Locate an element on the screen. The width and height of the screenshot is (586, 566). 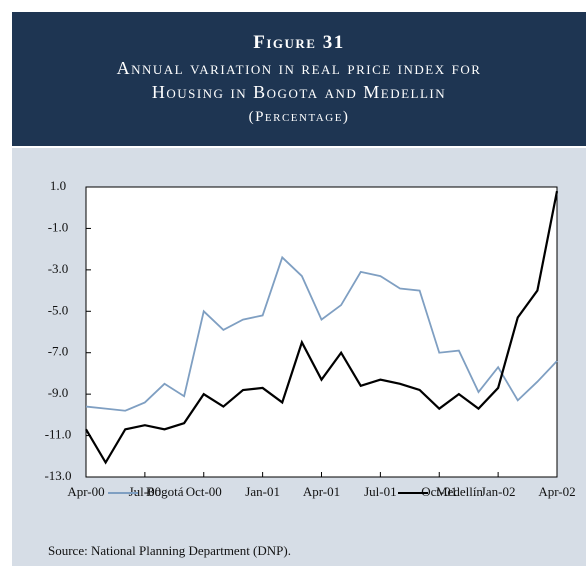
y-tick-label: -1.0 is located at coordinates (58, 226).